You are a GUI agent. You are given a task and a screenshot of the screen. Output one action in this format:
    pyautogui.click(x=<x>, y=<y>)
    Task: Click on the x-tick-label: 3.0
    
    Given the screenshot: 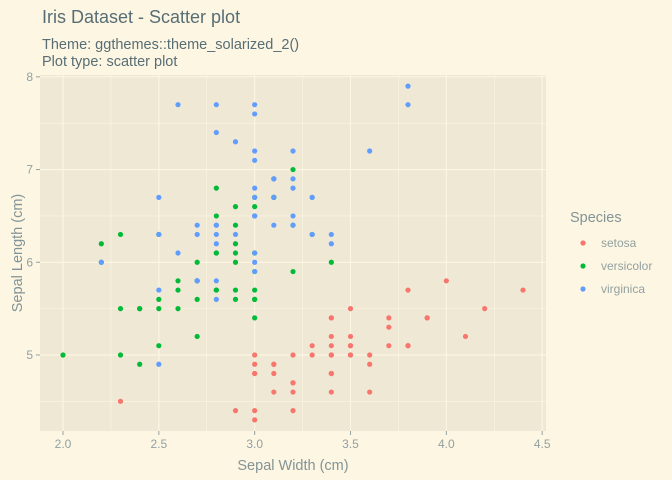 What is the action you would take?
    pyautogui.click(x=254, y=444)
    